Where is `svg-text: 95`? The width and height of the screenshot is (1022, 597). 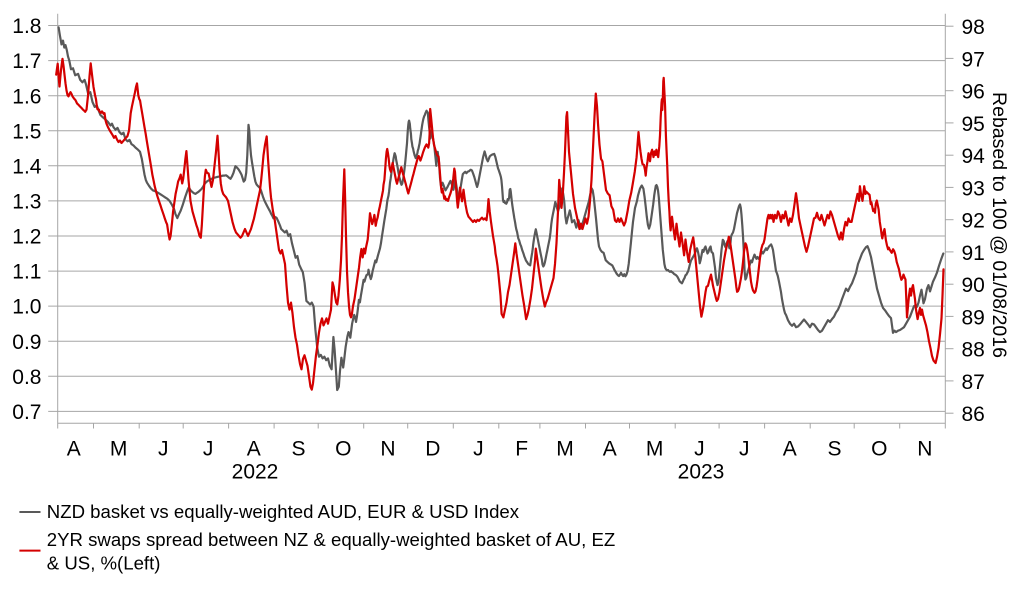 svg-text: 95 is located at coordinates (973, 124).